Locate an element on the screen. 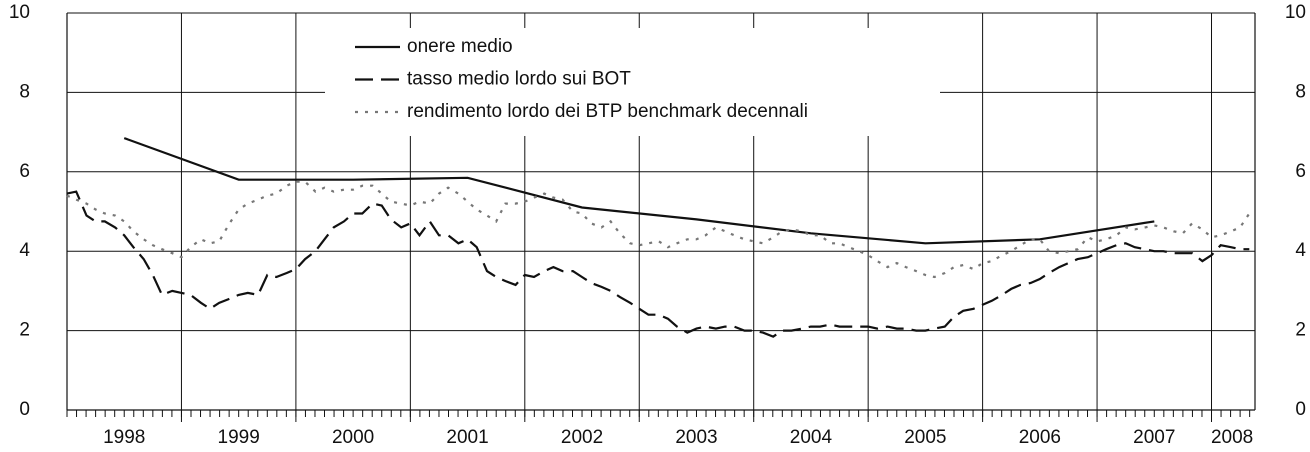 The image size is (1310, 452). y-tick-label: 8 is located at coordinates (24, 91).